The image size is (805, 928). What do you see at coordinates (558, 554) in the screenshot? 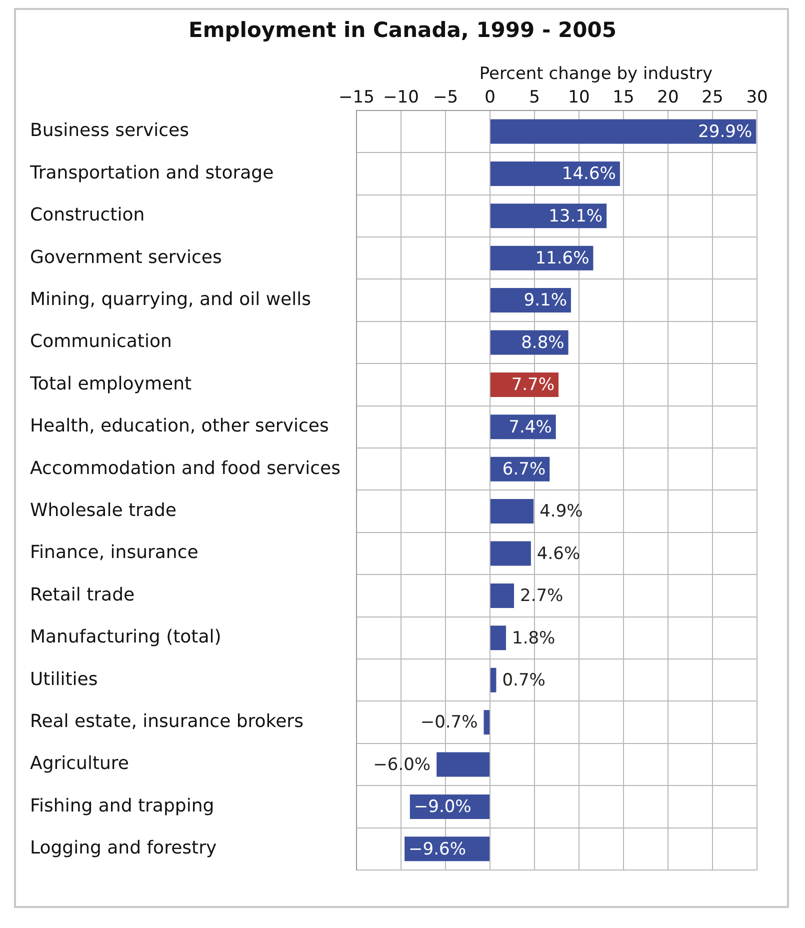
I see `data-label: 4.6%` at bounding box center [558, 554].